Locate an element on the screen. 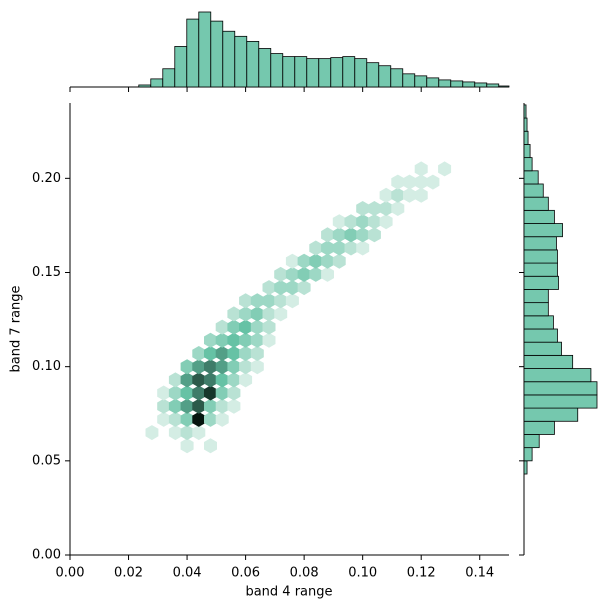 This screenshot has height=609, width=609. y-tick-label: 0.05 is located at coordinates (46, 460).